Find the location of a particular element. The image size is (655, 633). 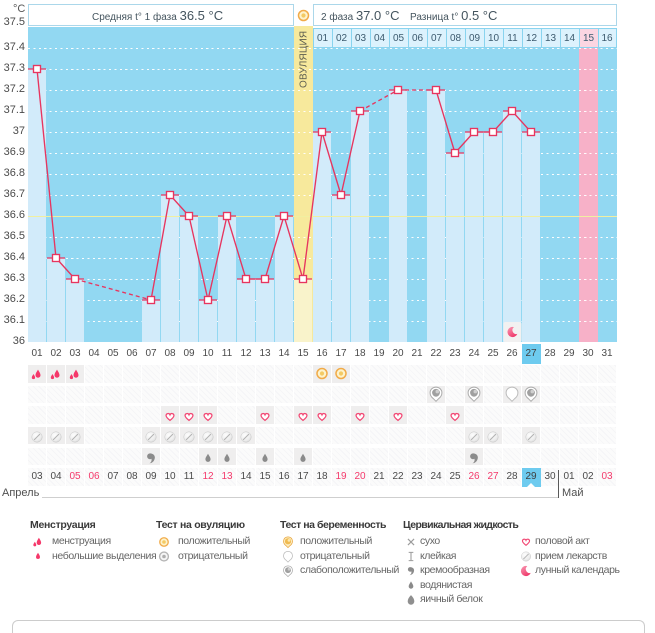

svg-text: ОВУЛЯЦИЯ is located at coordinates (304, 59).